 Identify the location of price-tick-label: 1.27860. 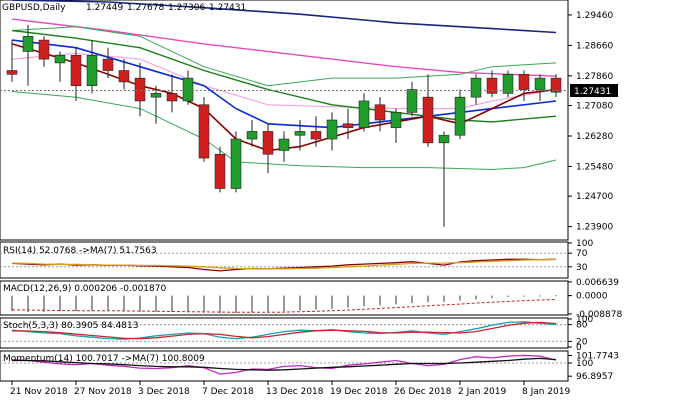
(594, 77).